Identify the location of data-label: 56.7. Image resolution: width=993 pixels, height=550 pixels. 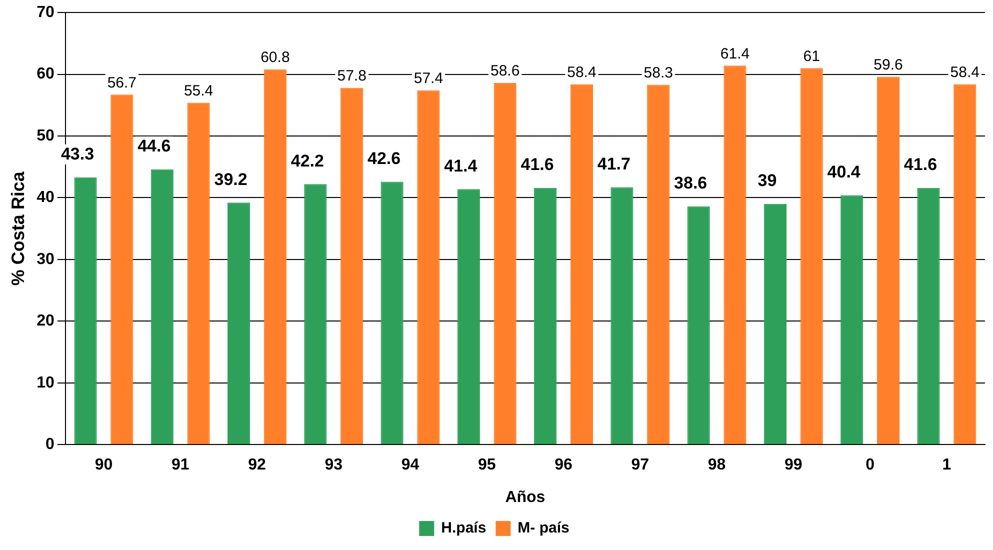
(122, 83).